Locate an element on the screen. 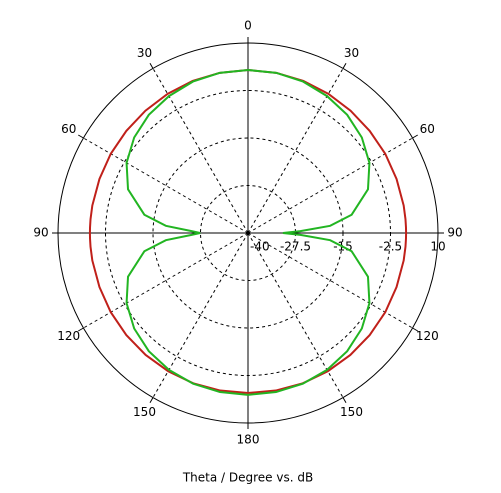 This screenshot has height=493, width=501. grid-ring is located at coordinates (248, 233).